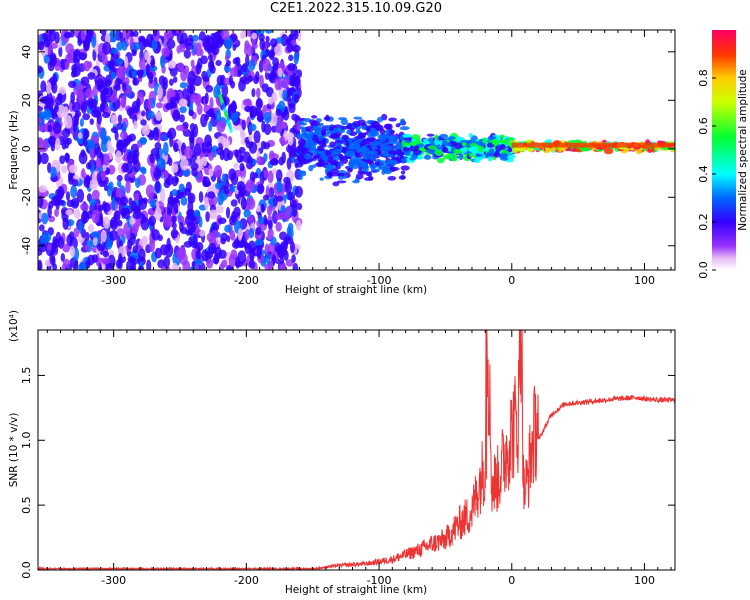  Describe the element at coordinates (26, 570) in the screenshot. I see `snr-ytick-label: 0.0` at that location.